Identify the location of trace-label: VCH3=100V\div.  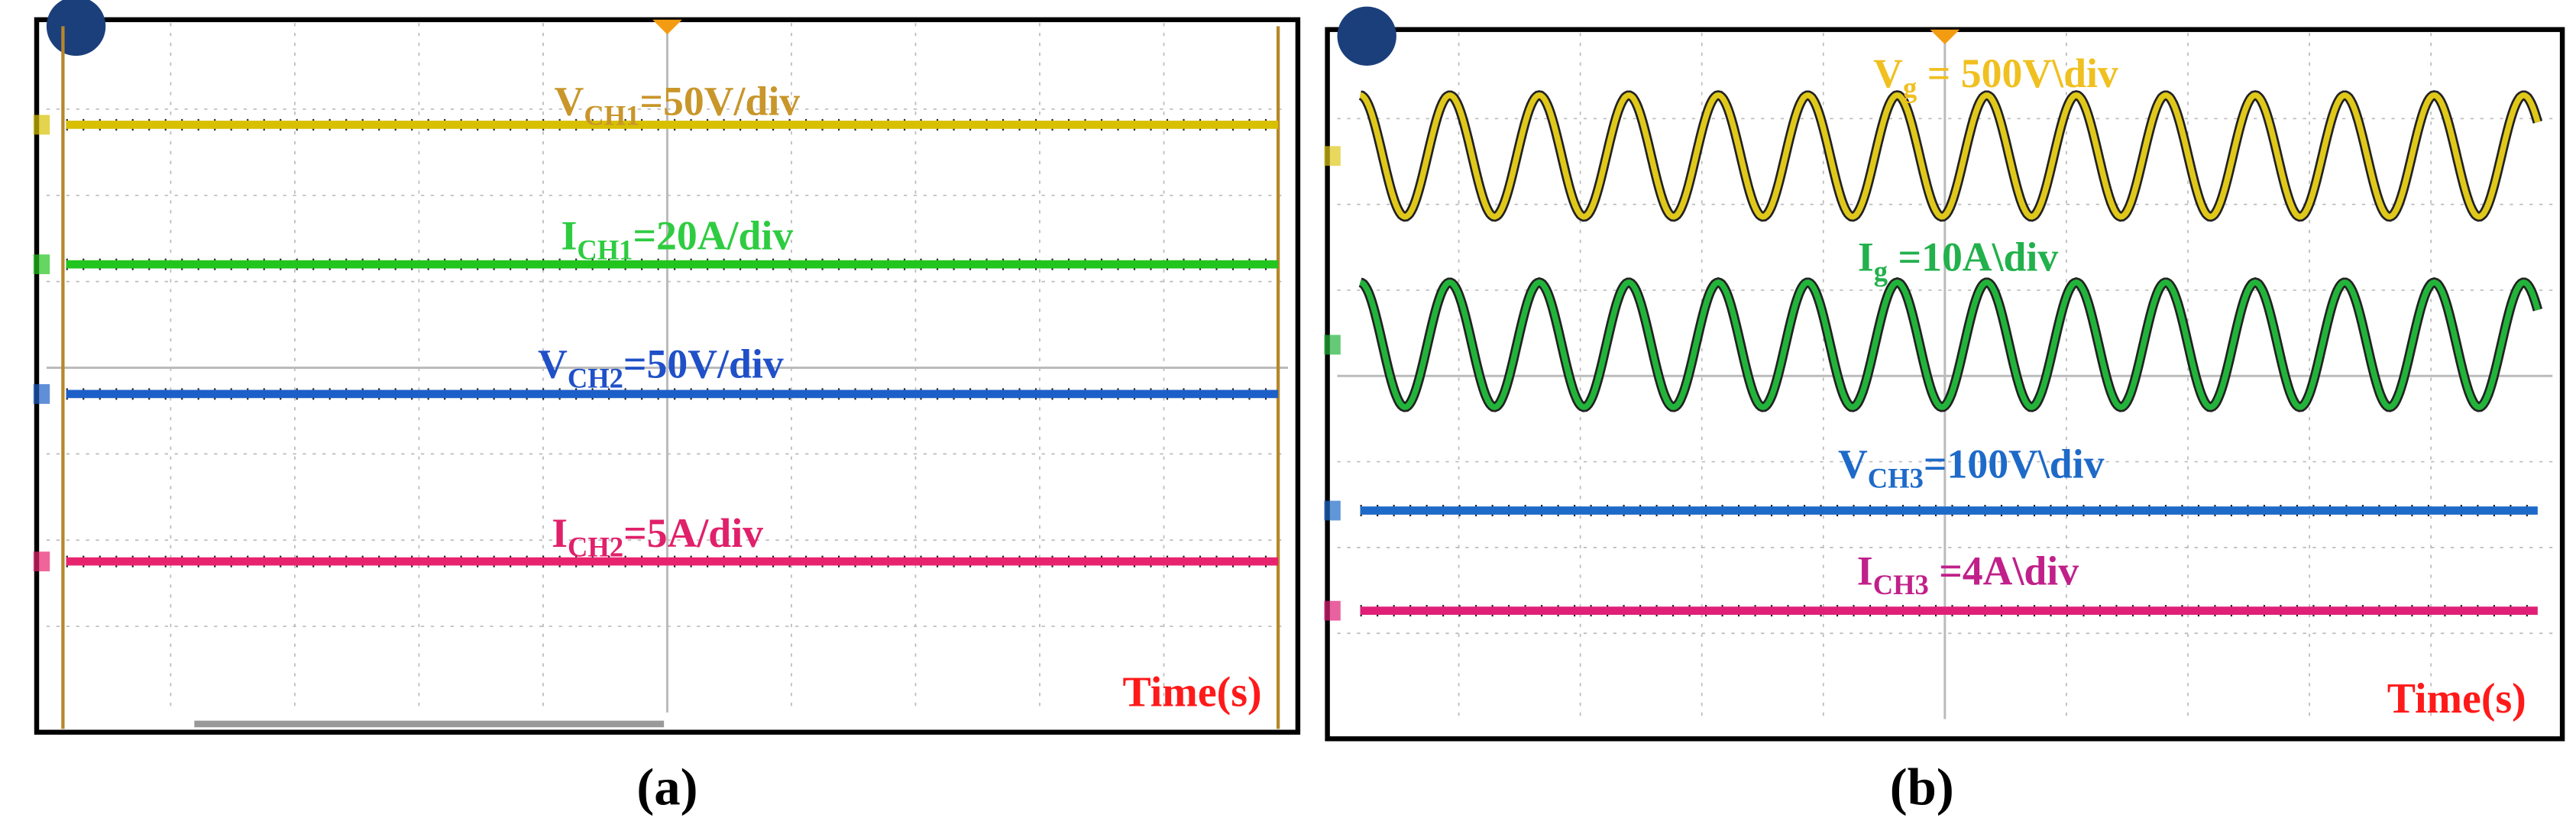
(1971, 467).